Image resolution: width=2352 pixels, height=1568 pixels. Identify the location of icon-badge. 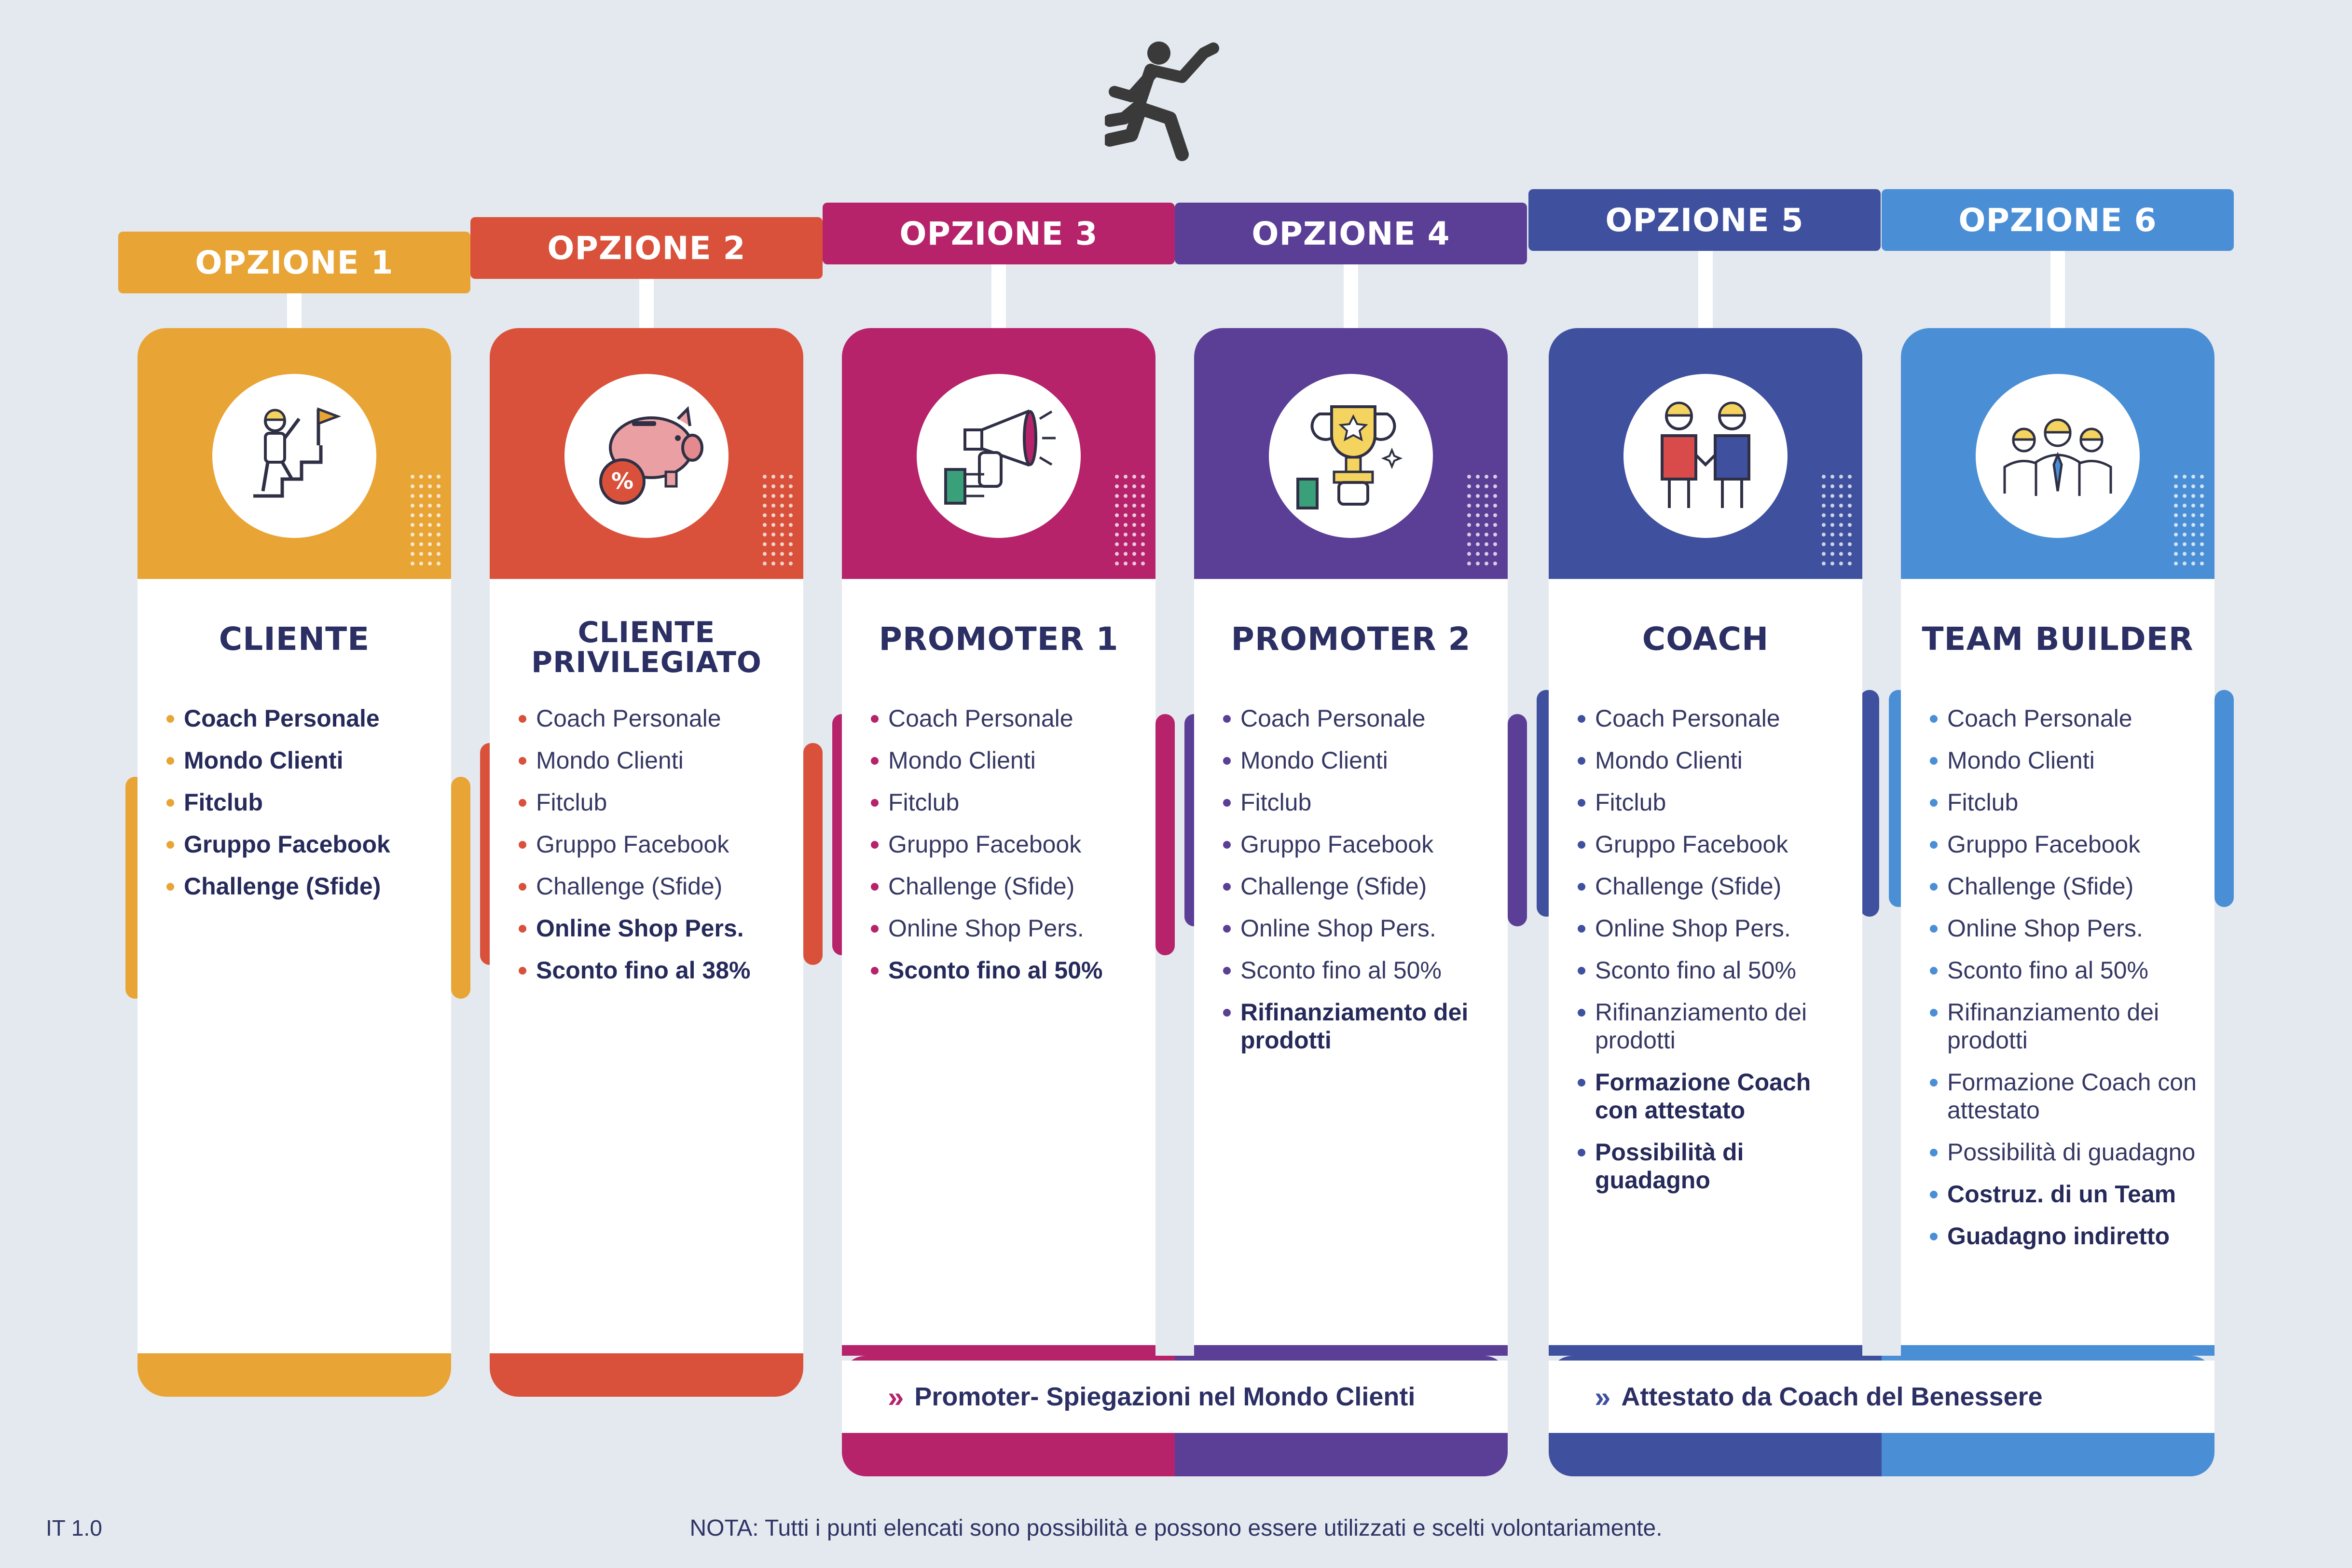
(1705, 456).